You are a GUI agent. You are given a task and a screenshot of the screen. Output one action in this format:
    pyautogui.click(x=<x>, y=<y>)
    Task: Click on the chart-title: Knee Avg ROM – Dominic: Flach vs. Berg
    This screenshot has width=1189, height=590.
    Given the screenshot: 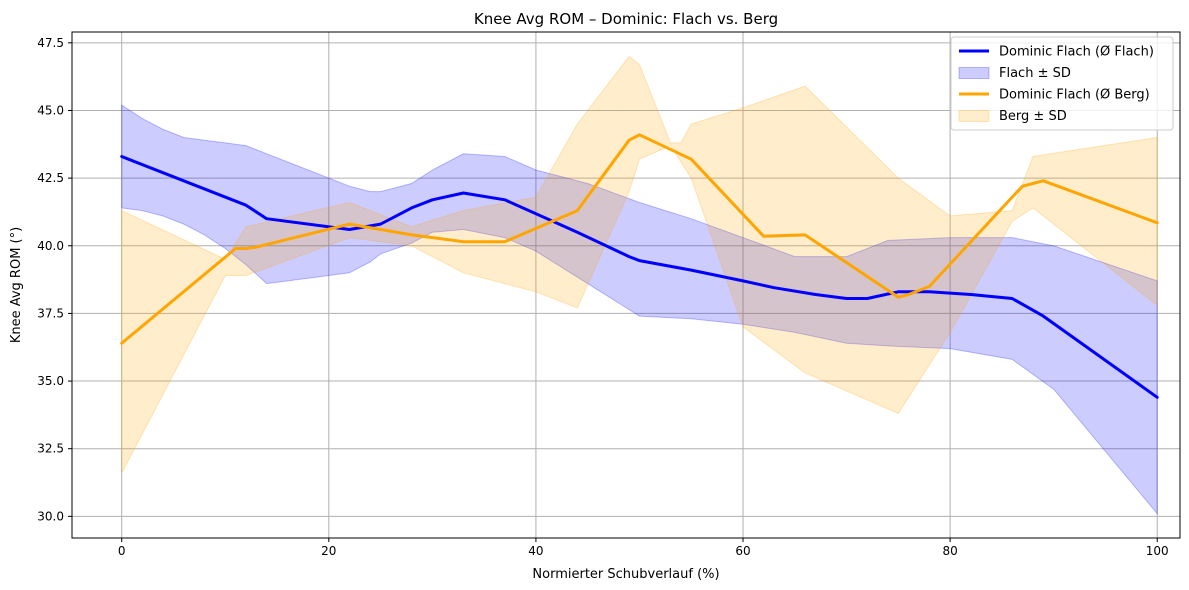 What is the action you would take?
    pyautogui.click(x=626, y=19)
    